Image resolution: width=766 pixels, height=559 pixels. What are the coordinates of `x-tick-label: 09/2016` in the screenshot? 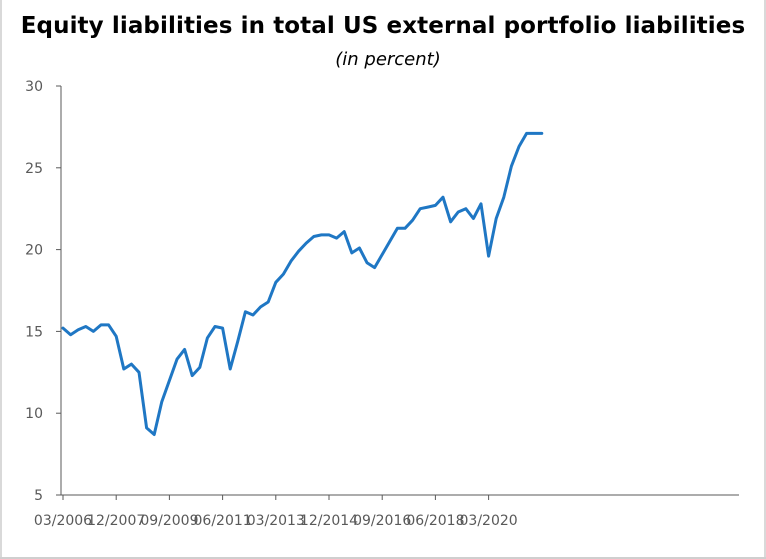 It's located at (382, 521).